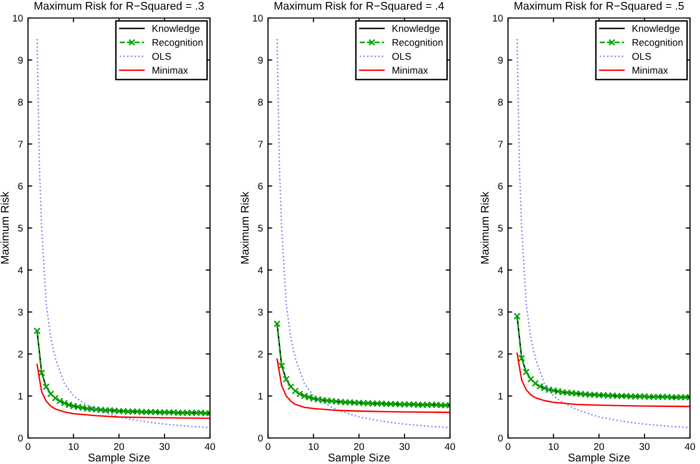  Describe the element at coordinates (599, 7) in the screenshot. I see `chart-title: Maximum Risk for R−Squared = .5` at that location.